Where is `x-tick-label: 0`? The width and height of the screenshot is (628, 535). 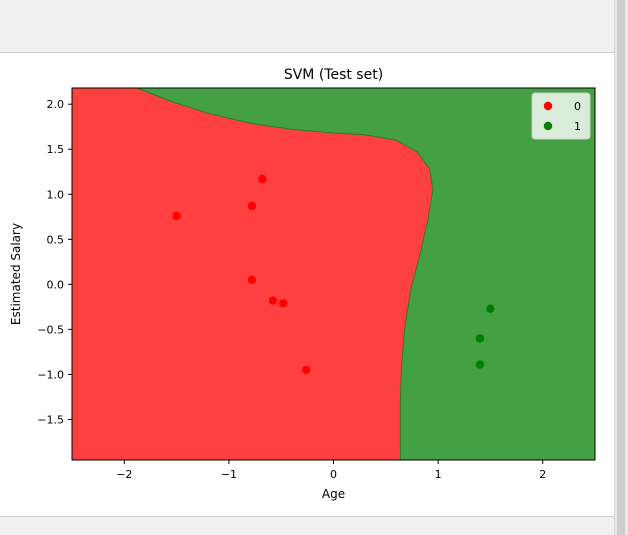 x-tick-label: 0 is located at coordinates (333, 474).